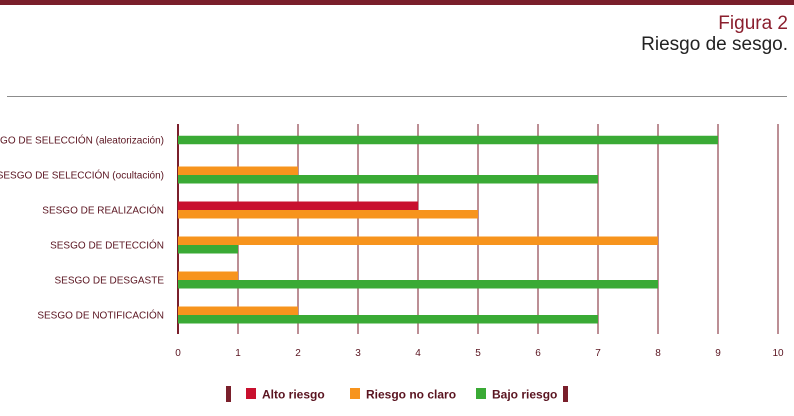 This screenshot has height=416, width=794. What do you see at coordinates (100, 315) in the screenshot?
I see `category-label: SESGO DE NOTIFICACIÓN` at bounding box center [100, 315].